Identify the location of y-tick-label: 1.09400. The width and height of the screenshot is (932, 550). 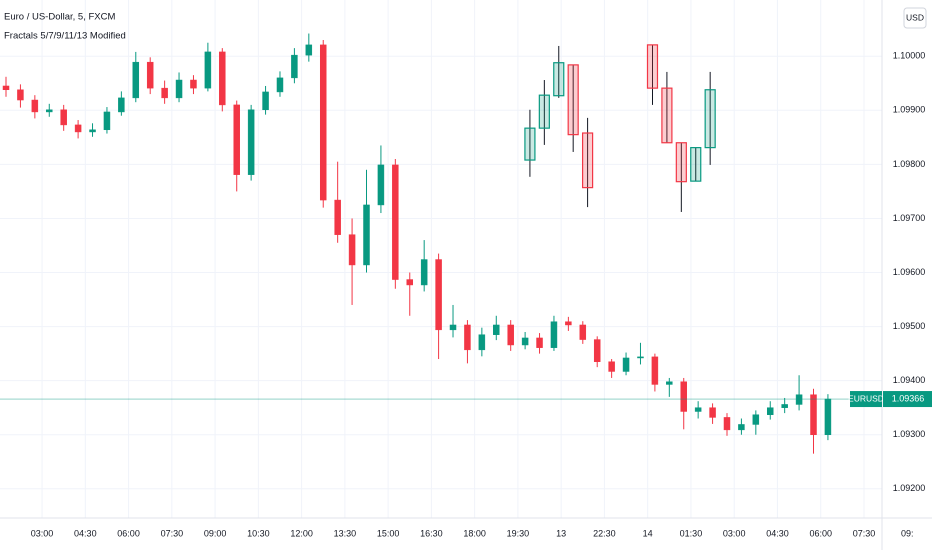
(909, 380).